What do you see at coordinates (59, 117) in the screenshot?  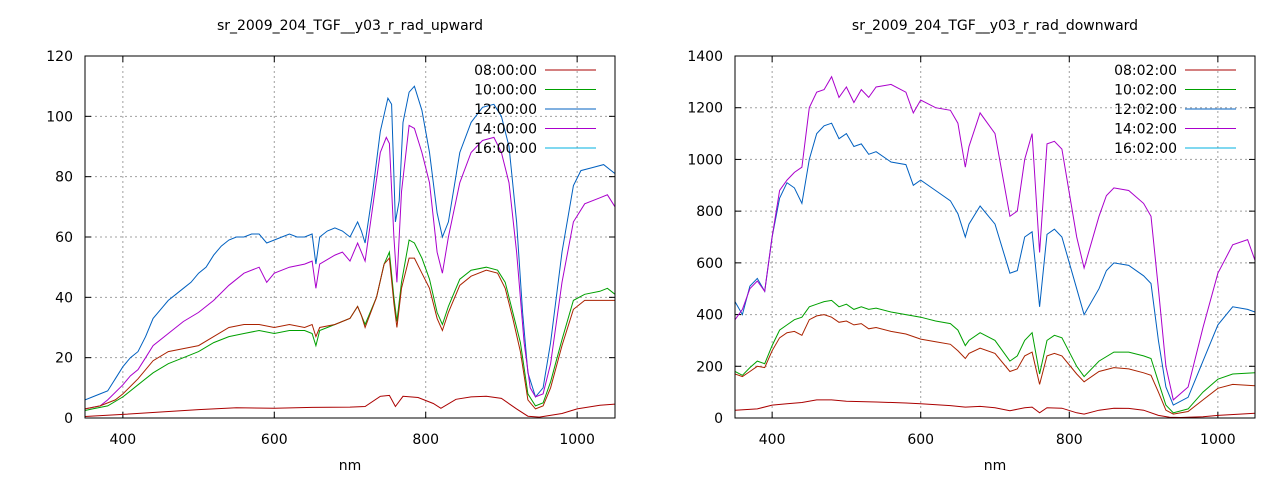 I see `chart0-ytick-label-5: 100` at bounding box center [59, 117].